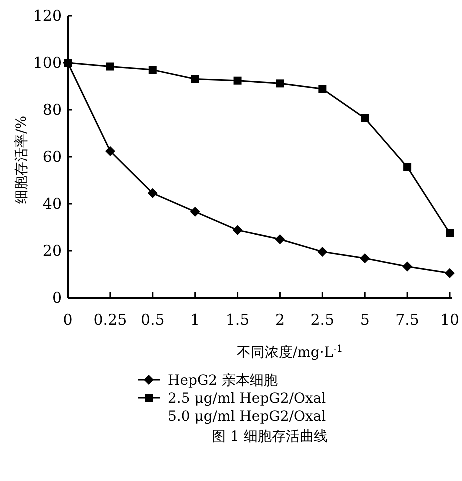  Describe the element at coordinates (408, 320) in the screenshot. I see `x-tick-label: 7.5` at that location.